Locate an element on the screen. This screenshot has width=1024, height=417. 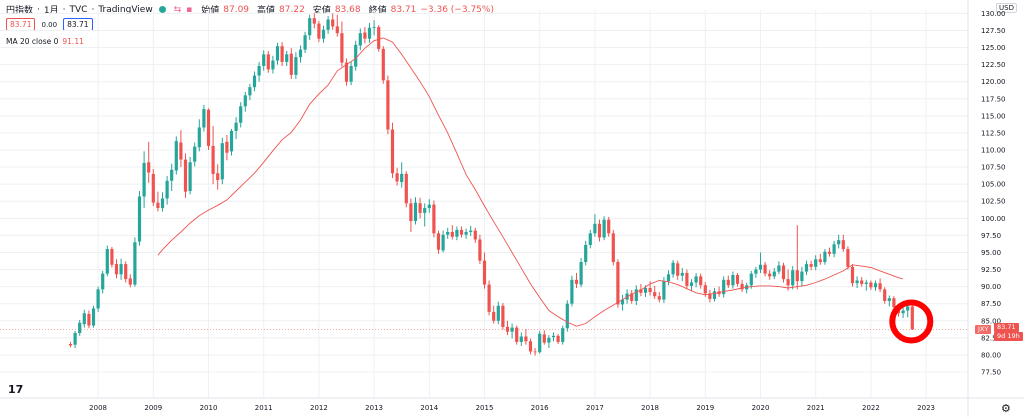
settings-gear-icon: ⚙ is located at coordinates (1006, 408).